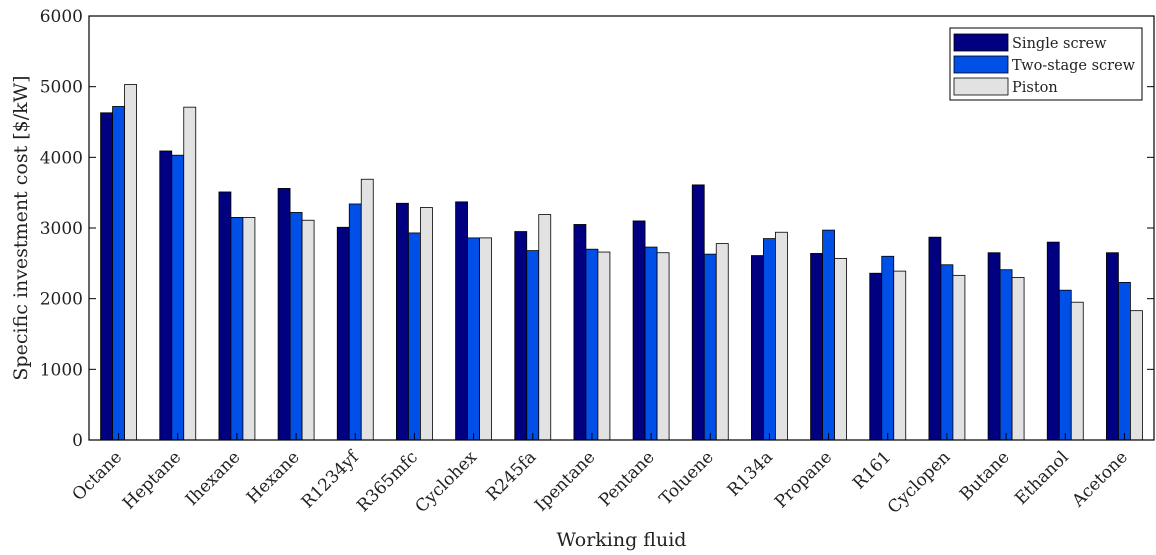 This screenshot has width=1156, height=555. I want to click on bar-hexane-single-screw, so click(284, 314).